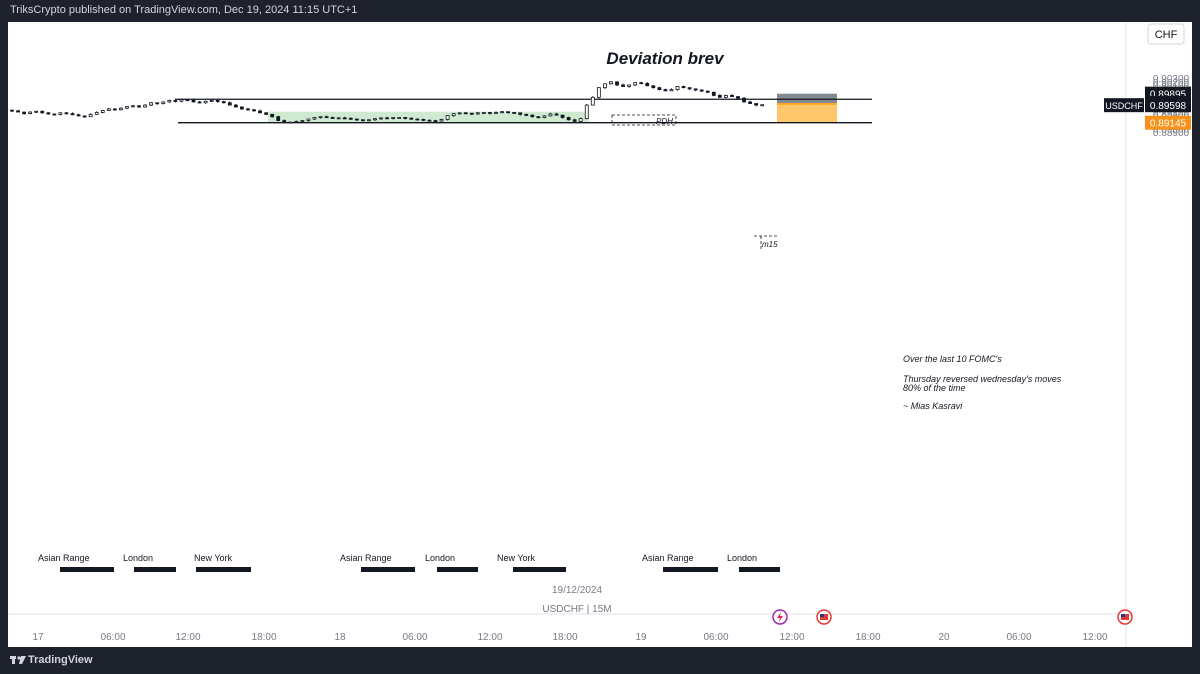 This screenshot has height=674, width=1200. I want to click on lightning-event-icon, so click(780, 617).